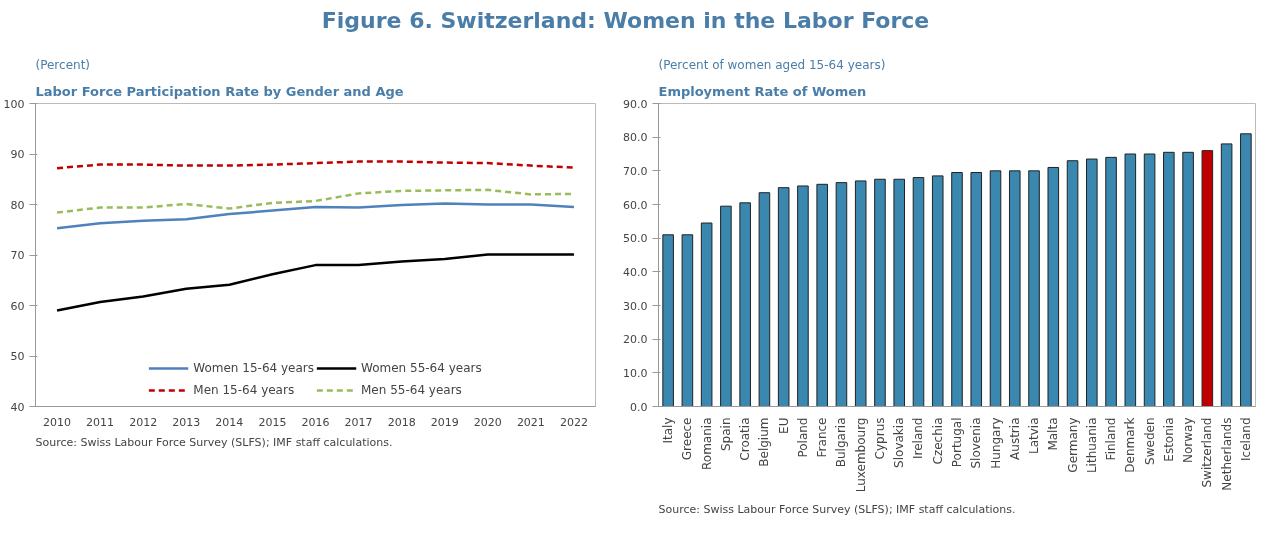 The image size is (1268, 542). Describe the element at coordinates (976, 443) in the screenshot. I see `x-tick-label: Slovenia` at that location.